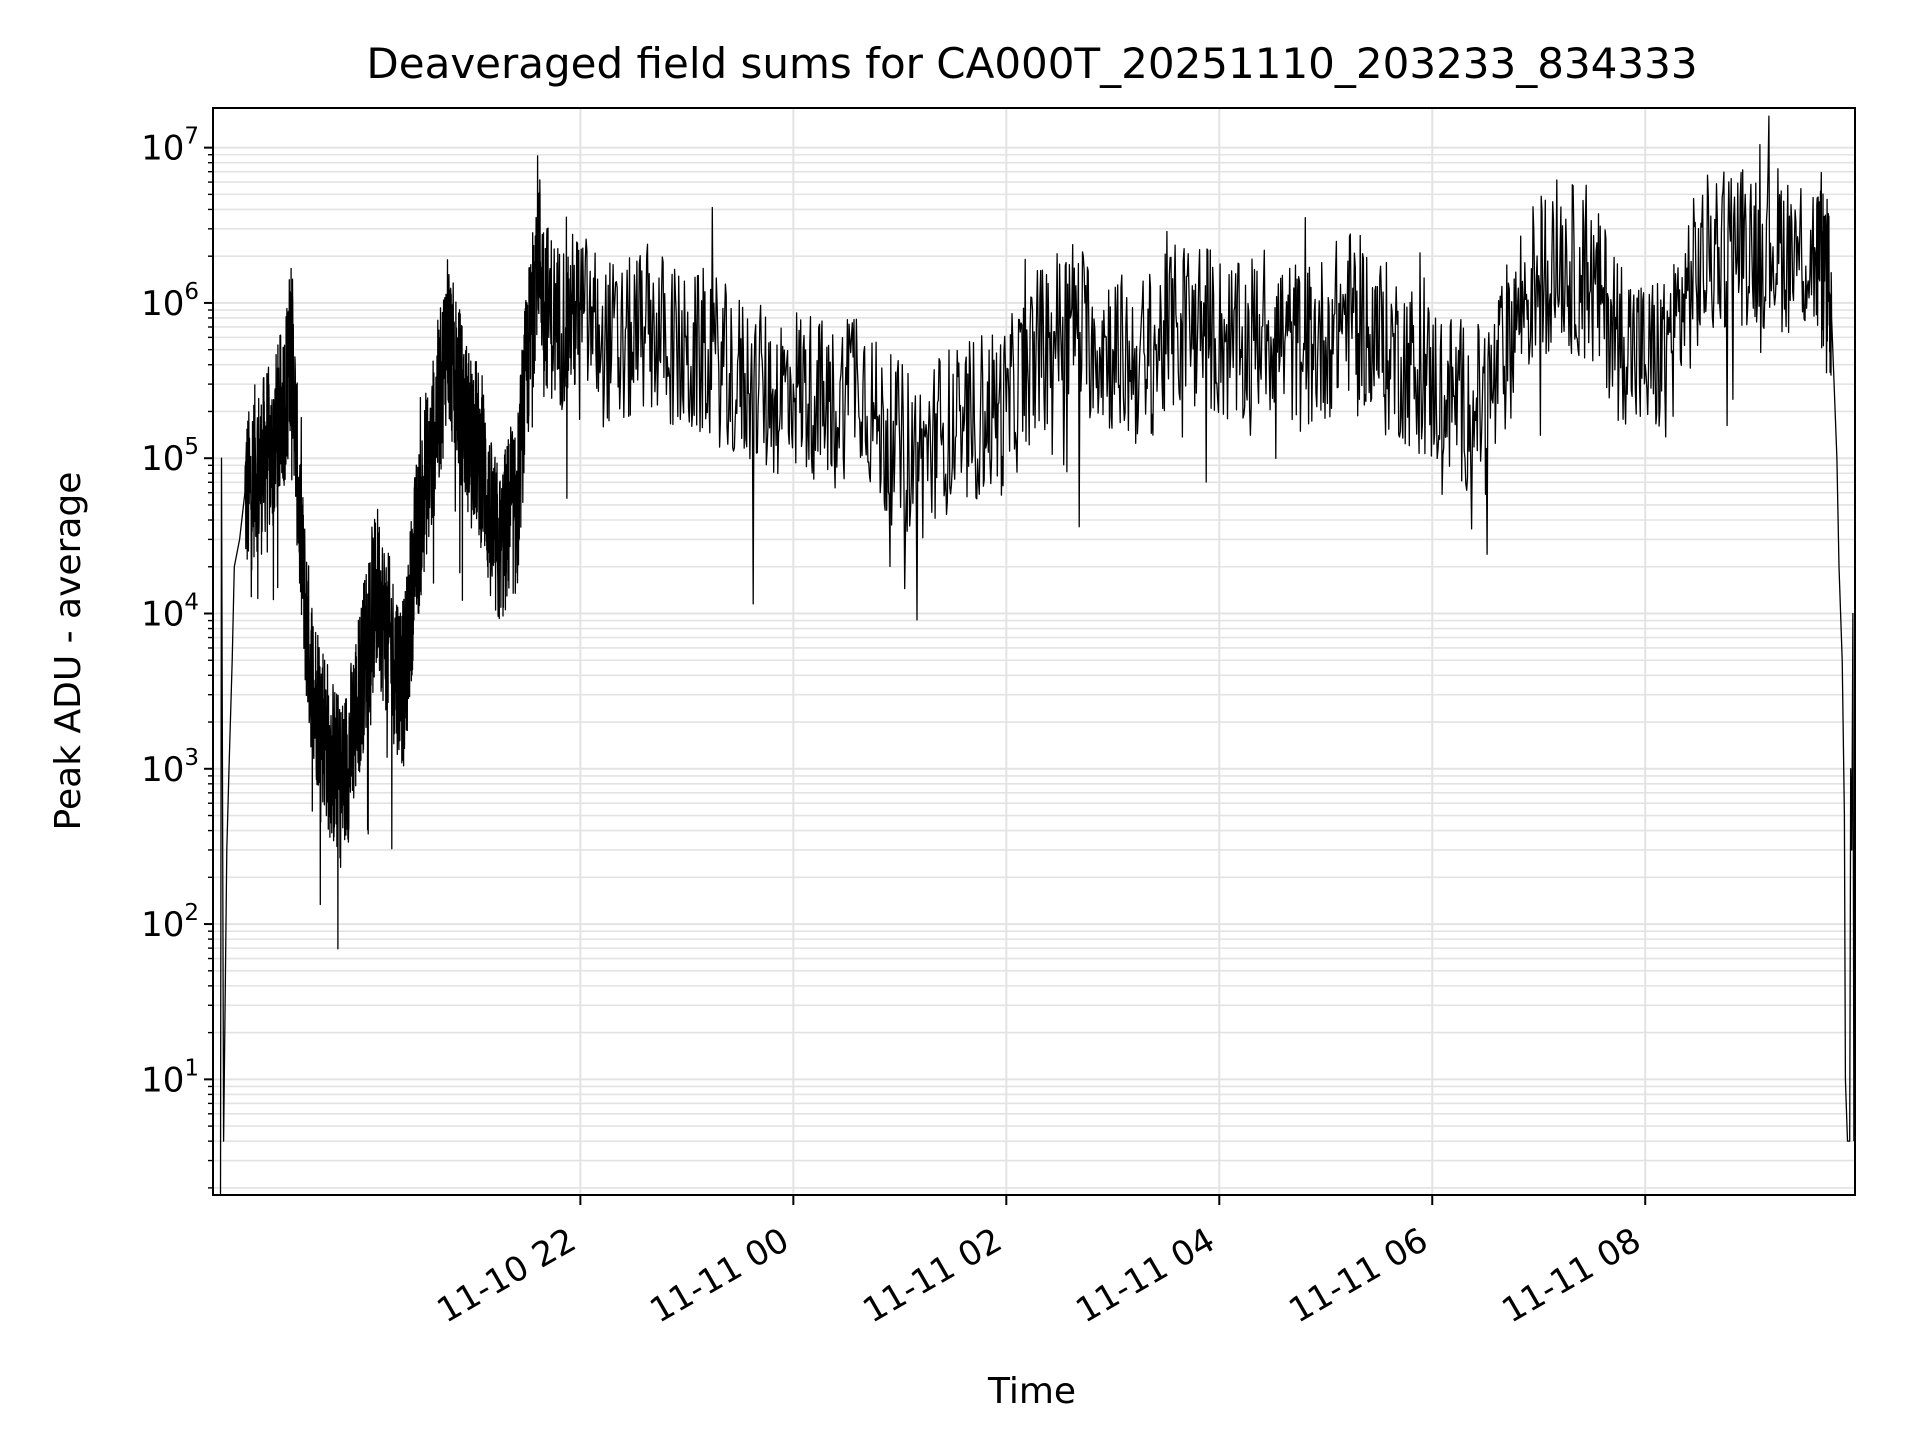 This screenshot has width=1920, height=1440. What do you see at coordinates (177, 656) in the screenshot?
I see `y-axis-ticks: 10¹ 10² 10³ 10⁴ 10⁵ 10⁶ 10⁷` at bounding box center [177, 656].